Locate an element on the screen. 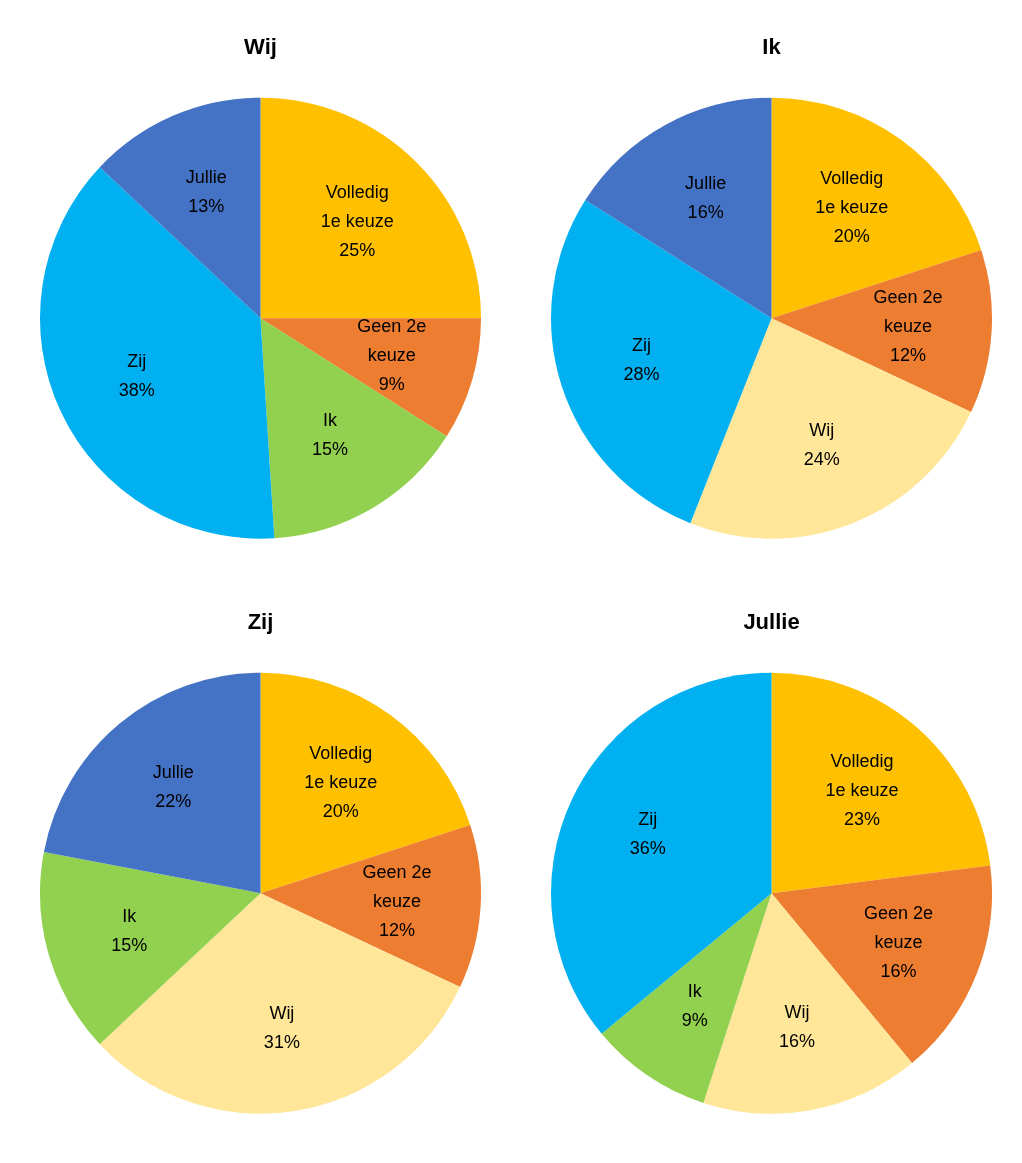 This screenshot has height=1163, width=1022. data-label: 22% is located at coordinates (173, 801).